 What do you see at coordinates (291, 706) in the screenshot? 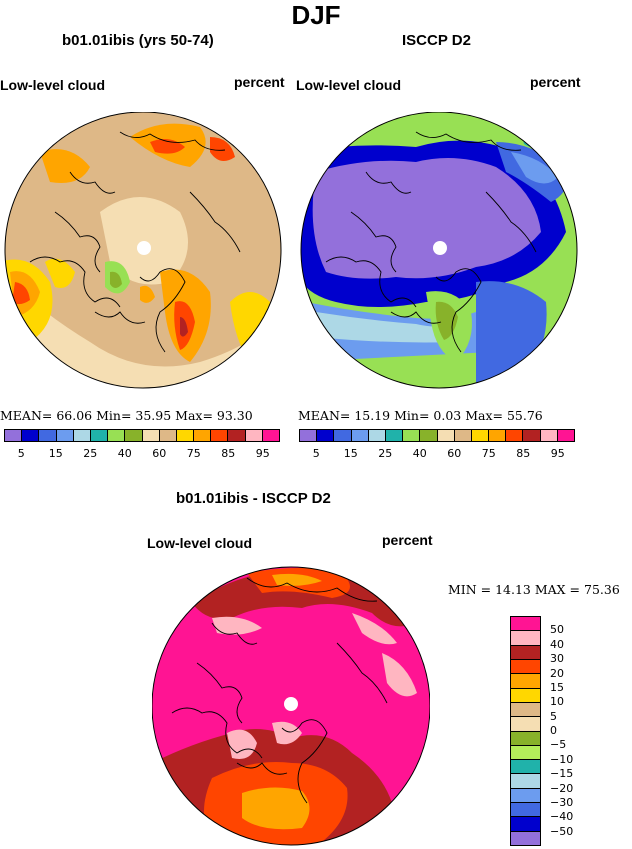
I see `diff-polar-map` at bounding box center [291, 706].